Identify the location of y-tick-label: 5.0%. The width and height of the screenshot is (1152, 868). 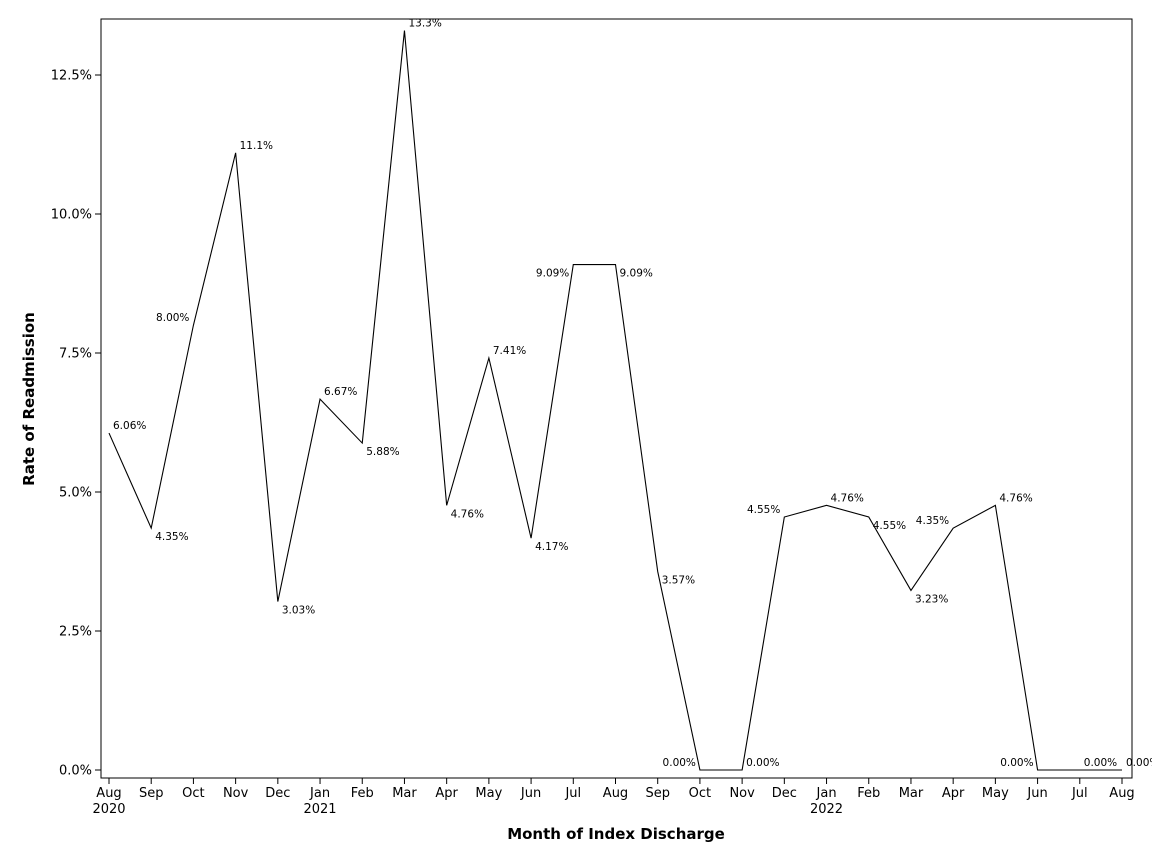
(75, 493).